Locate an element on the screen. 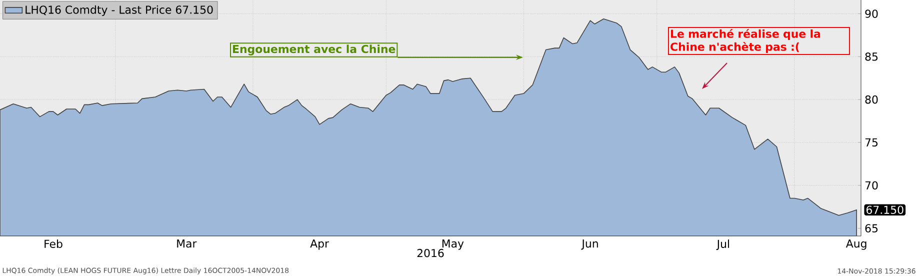 Image resolution: width=918 pixels, height=278 pixels. x-axis-title: 2016 is located at coordinates (430, 253).